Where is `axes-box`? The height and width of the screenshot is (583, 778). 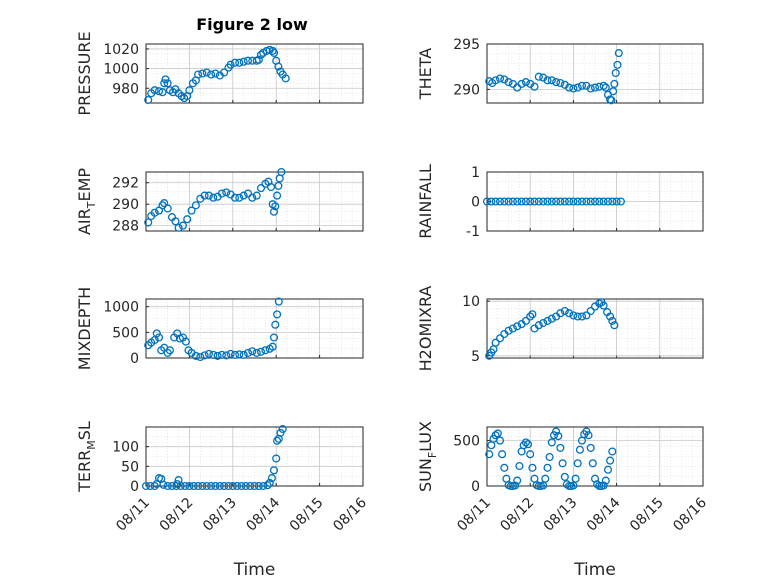 axes-box is located at coordinates (595, 328).